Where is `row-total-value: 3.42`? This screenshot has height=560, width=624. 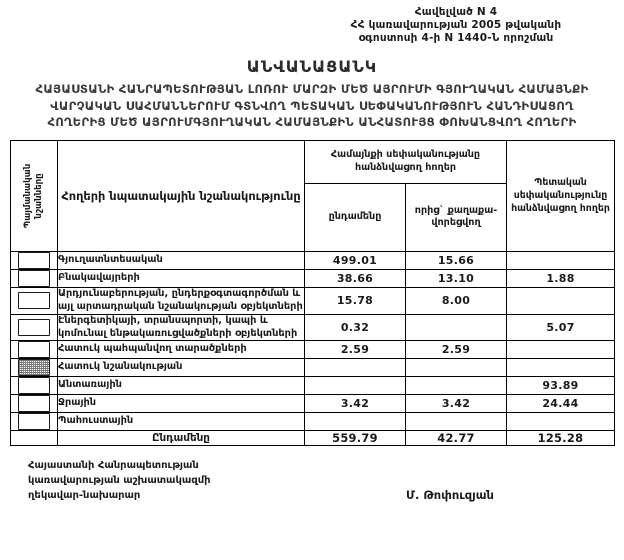
row-total-value: 3.42 is located at coordinates (355, 404).